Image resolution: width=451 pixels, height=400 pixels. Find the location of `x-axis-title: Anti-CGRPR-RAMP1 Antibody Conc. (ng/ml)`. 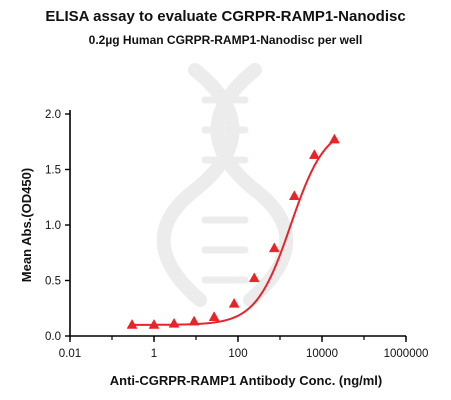

x-axis-title: Anti-CGRPR-RAMP1 Antibody Conc. (ng/ml) is located at coordinates (246, 380).